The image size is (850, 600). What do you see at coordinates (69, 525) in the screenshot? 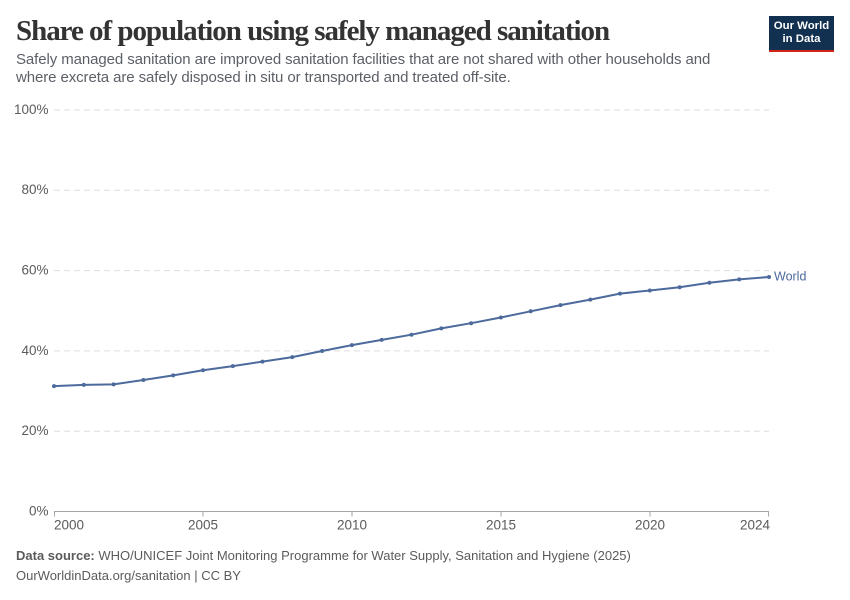
I see `svg-text: 2000` at bounding box center [69, 525].